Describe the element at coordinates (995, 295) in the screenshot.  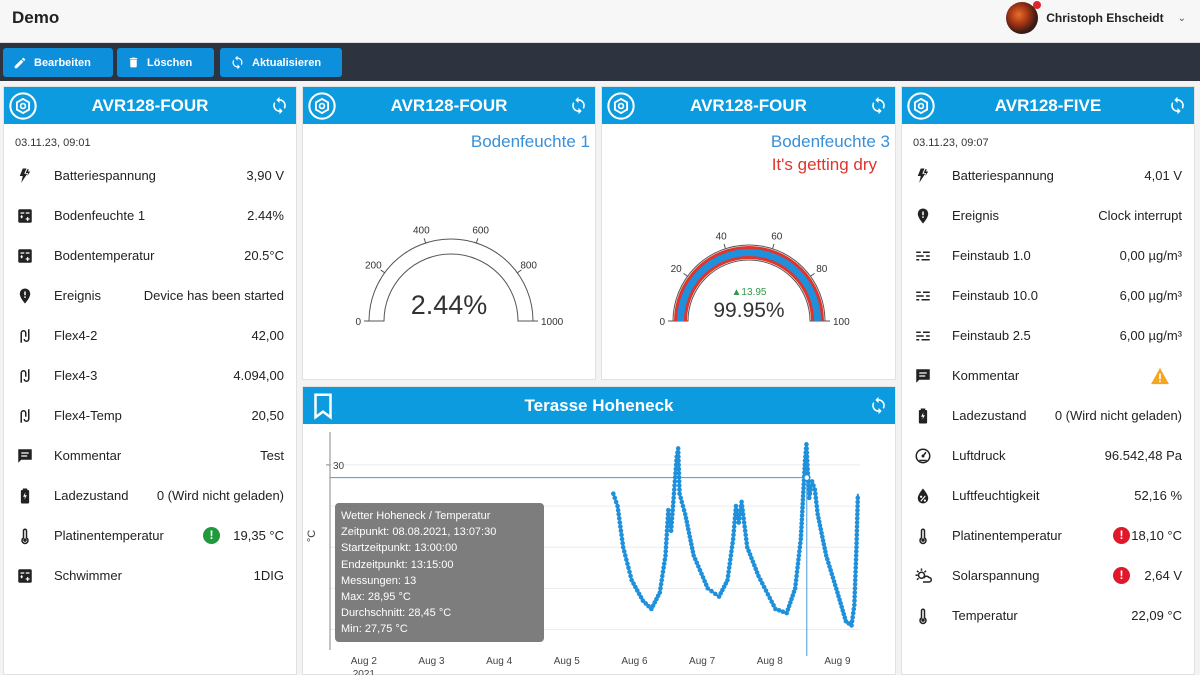
I see `row-label: Feinstaub 10.0` at that location.